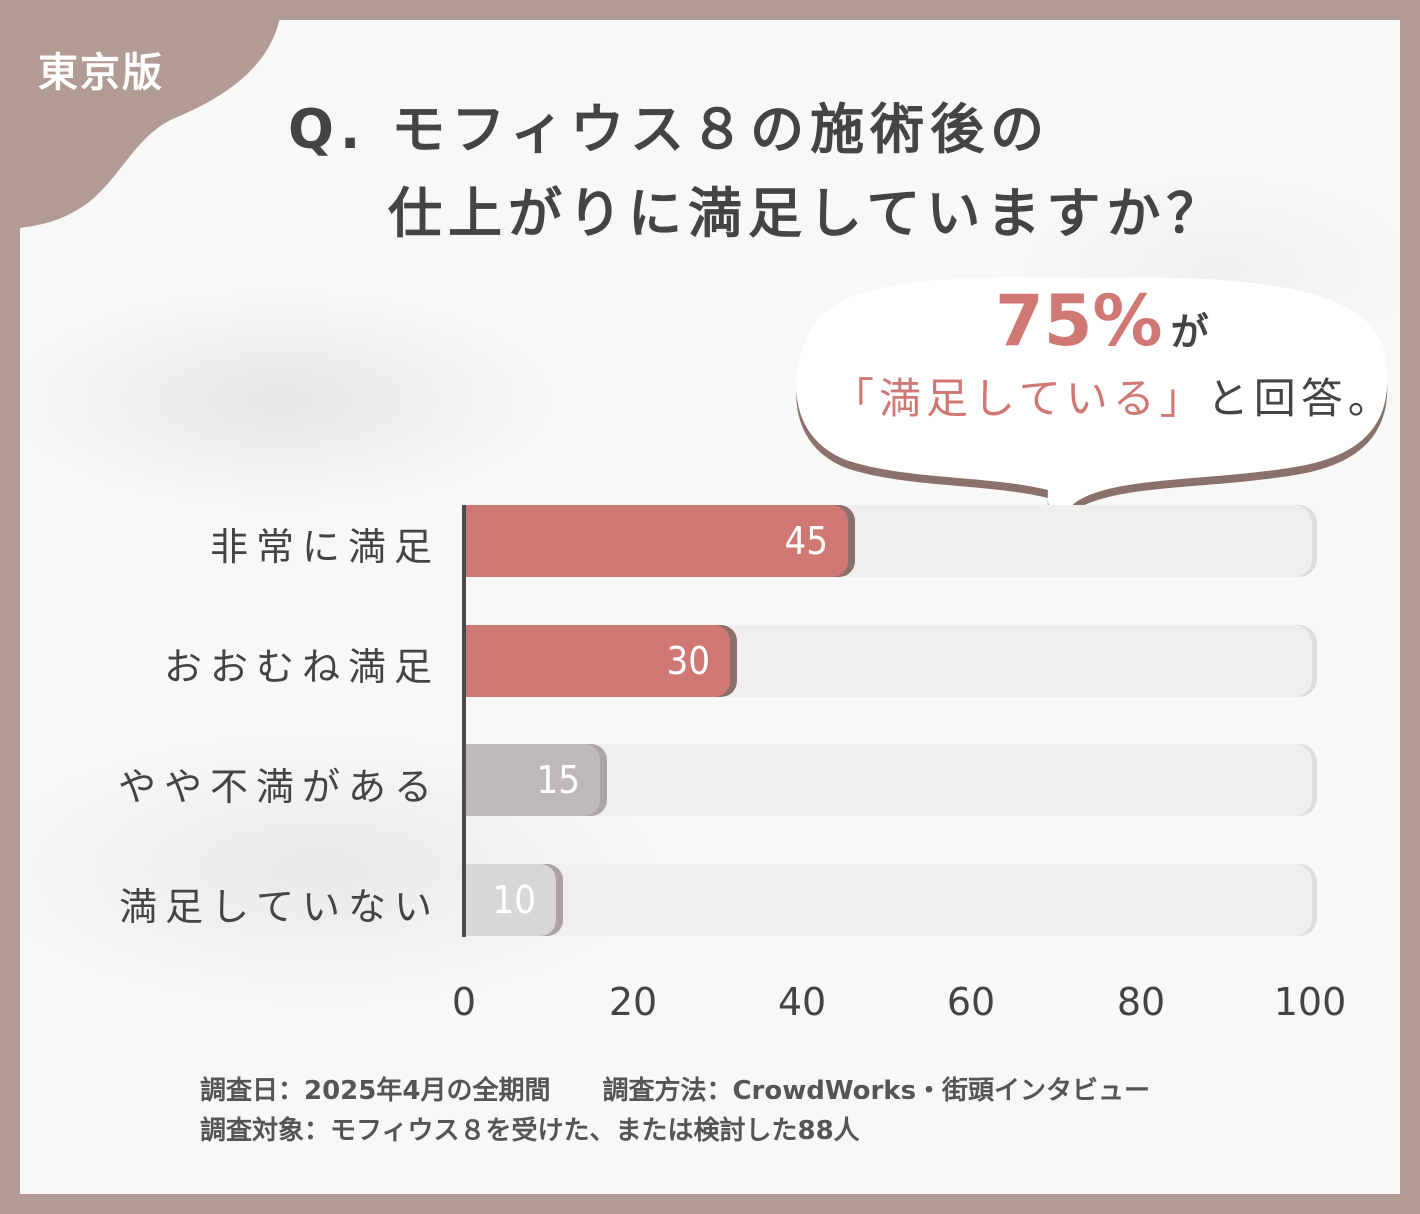 The width and height of the screenshot is (1420, 1214). I want to click on corner-badge-shape, so click(141, 120).